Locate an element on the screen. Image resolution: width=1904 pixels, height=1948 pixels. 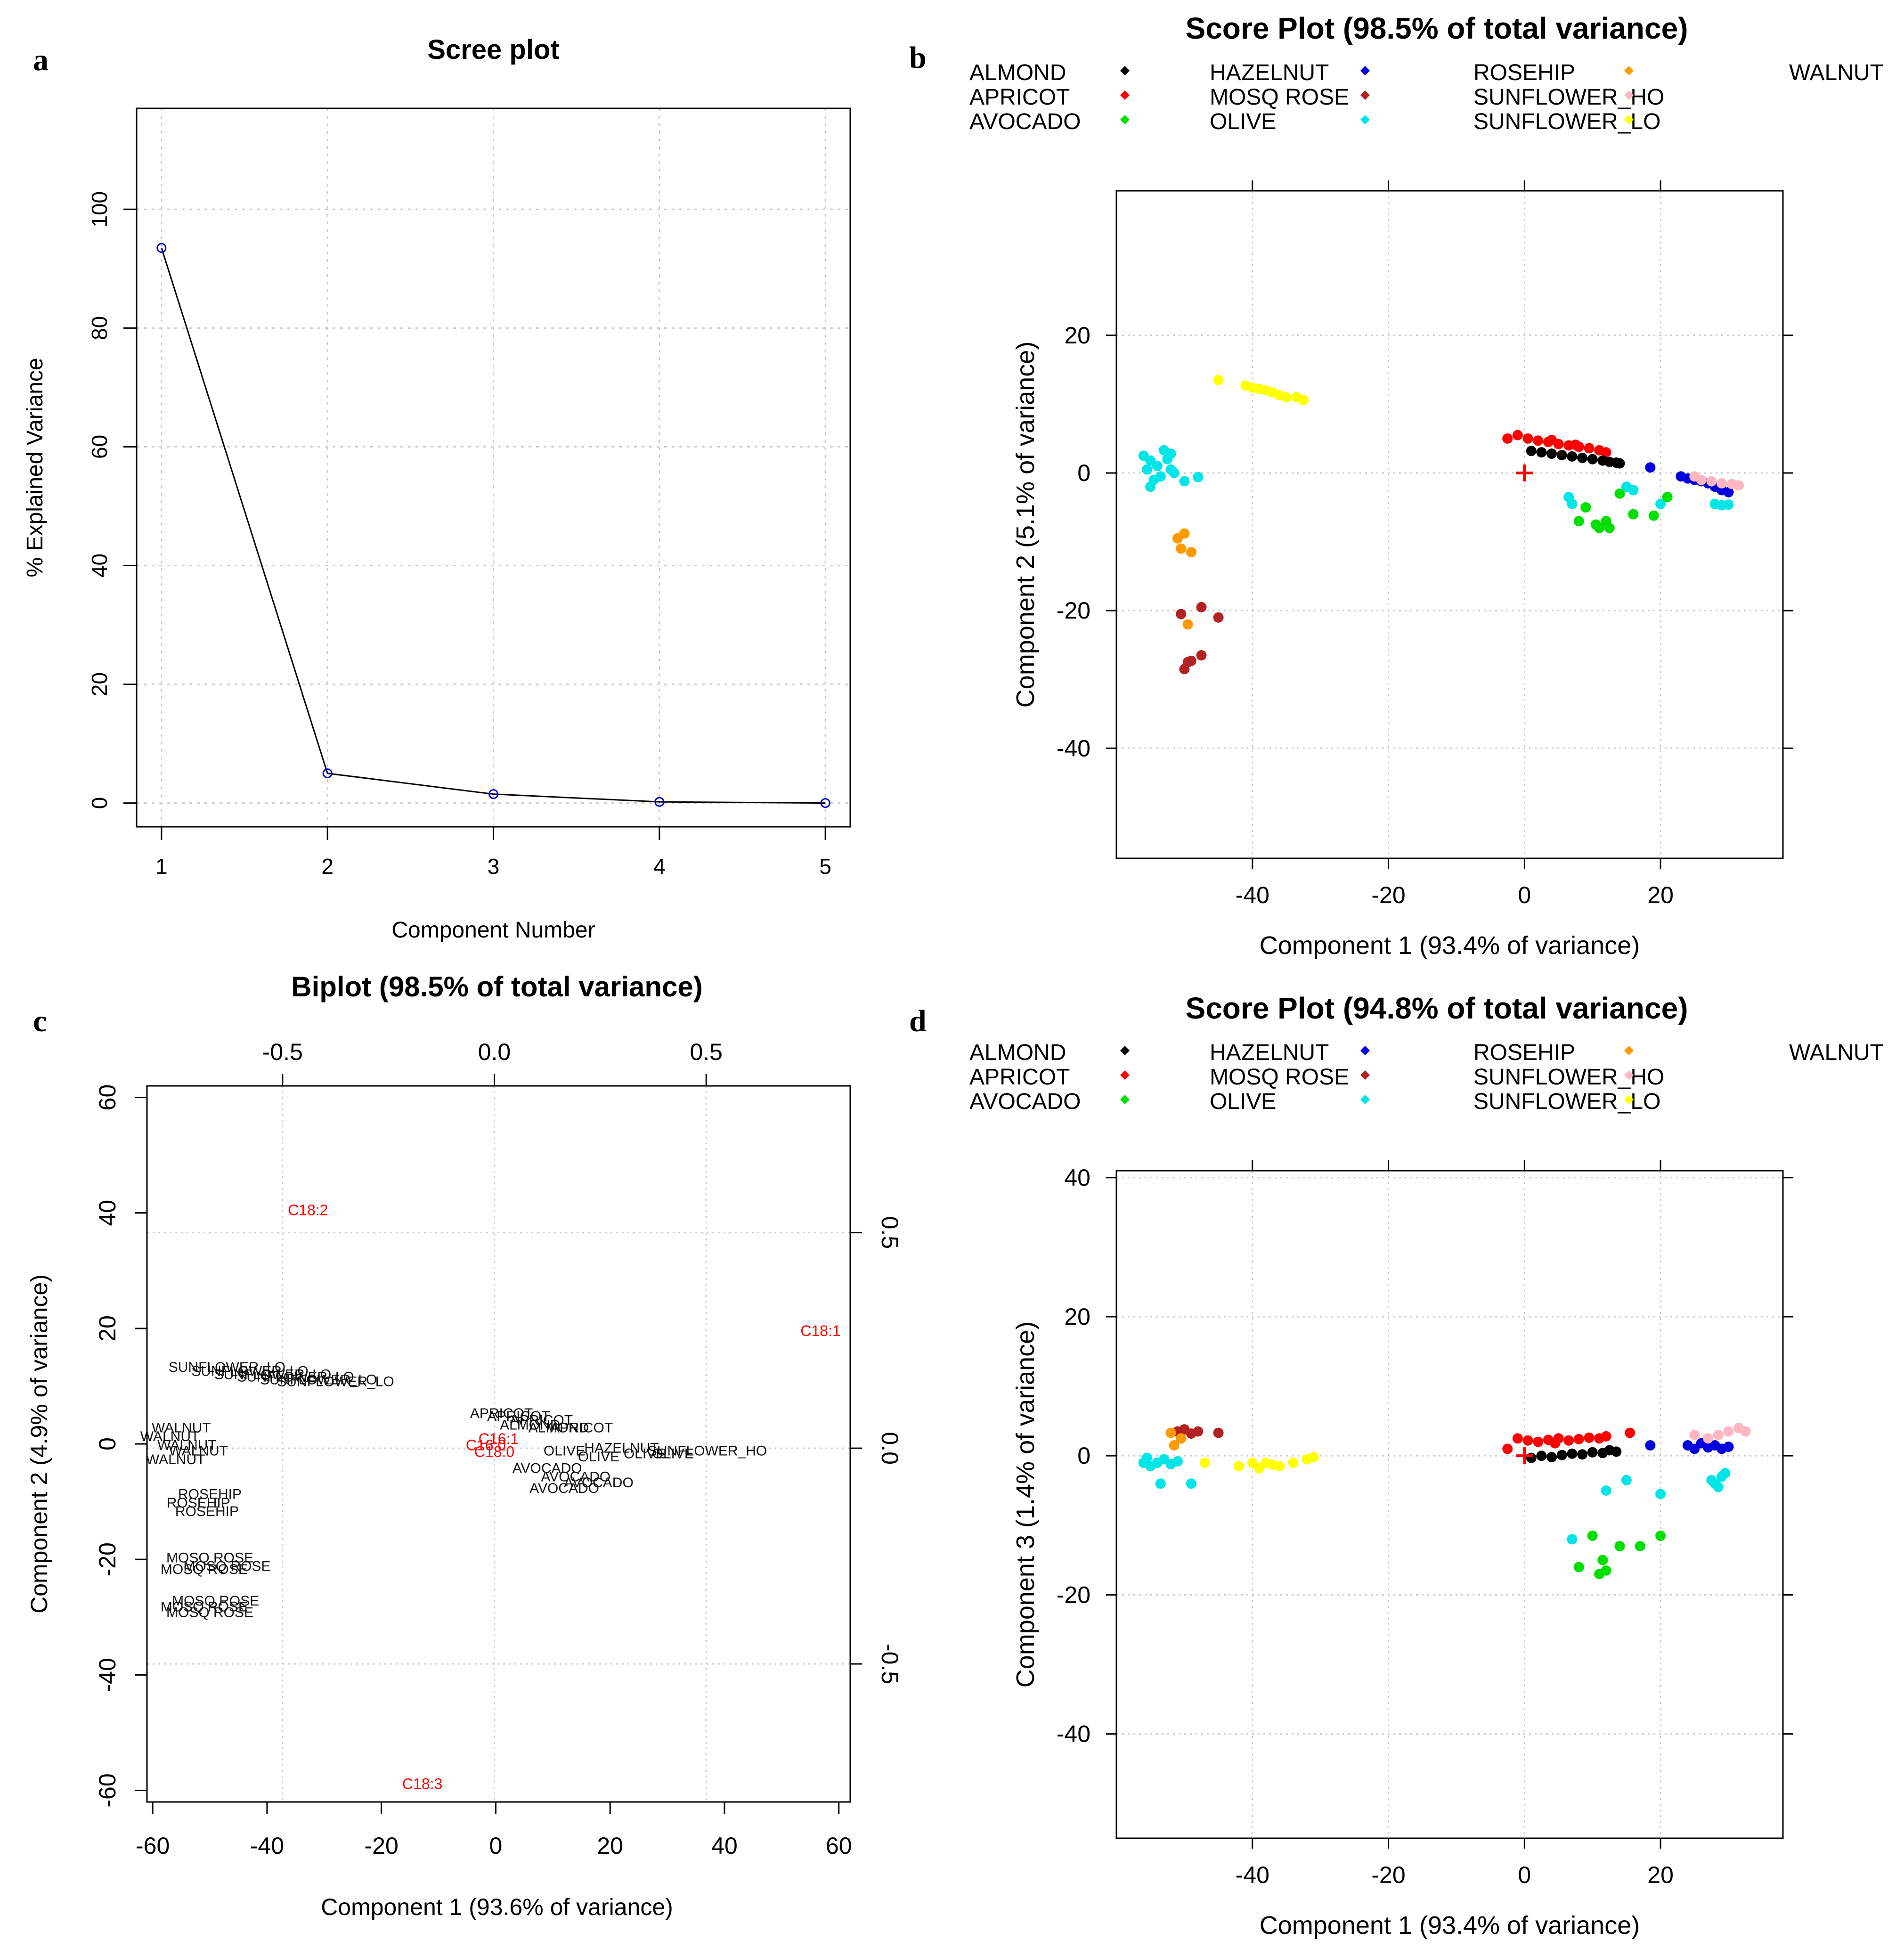
x-tick-label: 1 is located at coordinates (161, 866).